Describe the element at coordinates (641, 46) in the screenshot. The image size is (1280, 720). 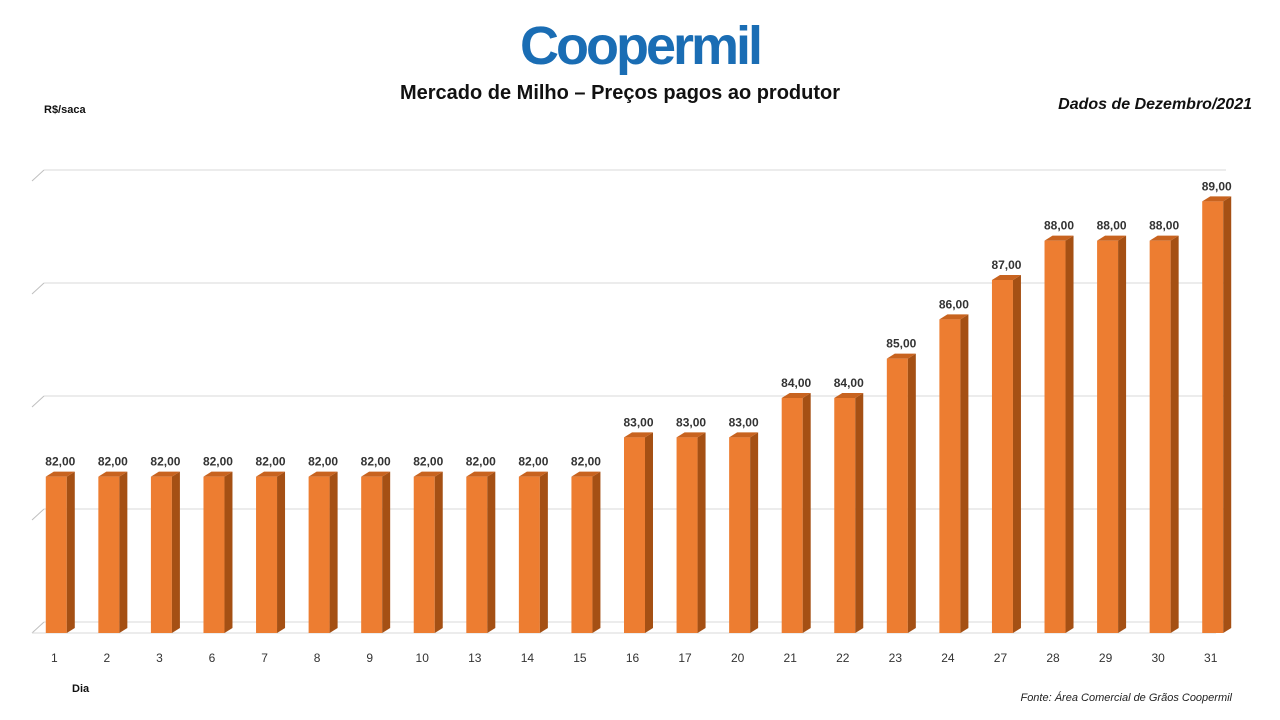
I see `coopermil-logo: Coopermil` at that location.